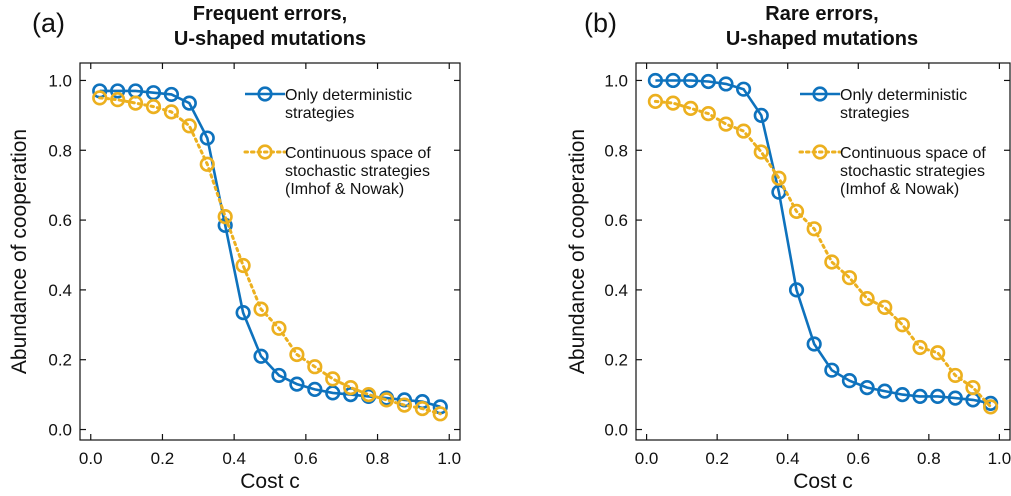 This screenshot has height=496, width=1011. Describe the element at coordinates (270, 39) in the screenshot. I see `chart-title-line: U-shaped mutations` at that location.